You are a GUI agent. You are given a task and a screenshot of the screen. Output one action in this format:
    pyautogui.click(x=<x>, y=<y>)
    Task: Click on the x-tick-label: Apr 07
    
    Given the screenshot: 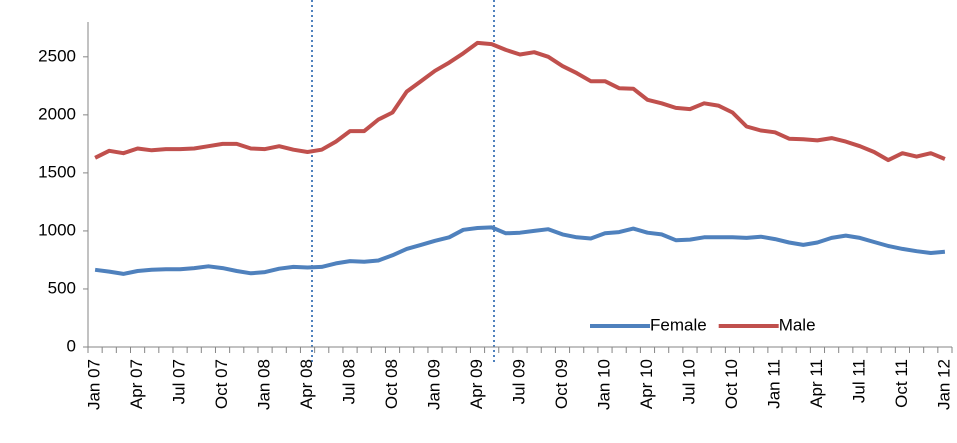 What is the action you would take?
    pyautogui.click(x=136, y=384)
    